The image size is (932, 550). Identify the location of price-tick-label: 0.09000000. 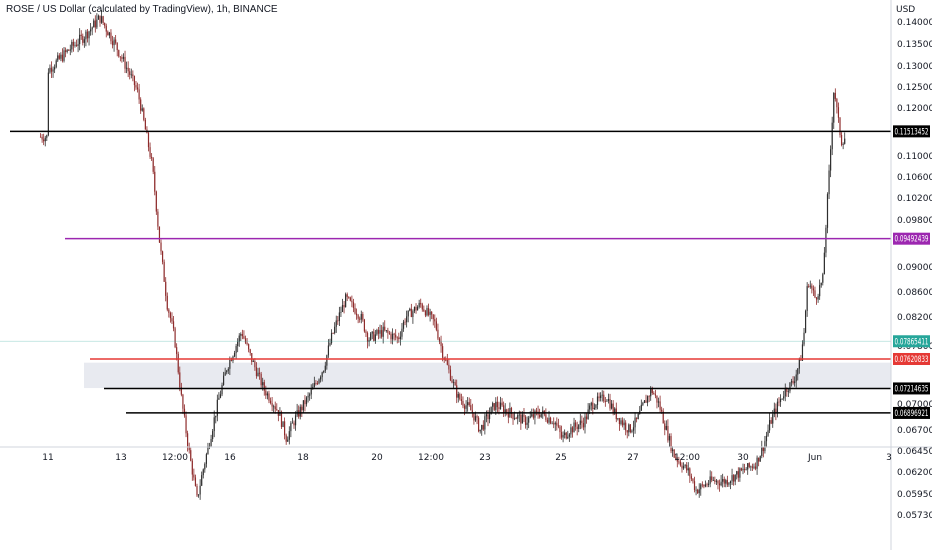
(914, 268).